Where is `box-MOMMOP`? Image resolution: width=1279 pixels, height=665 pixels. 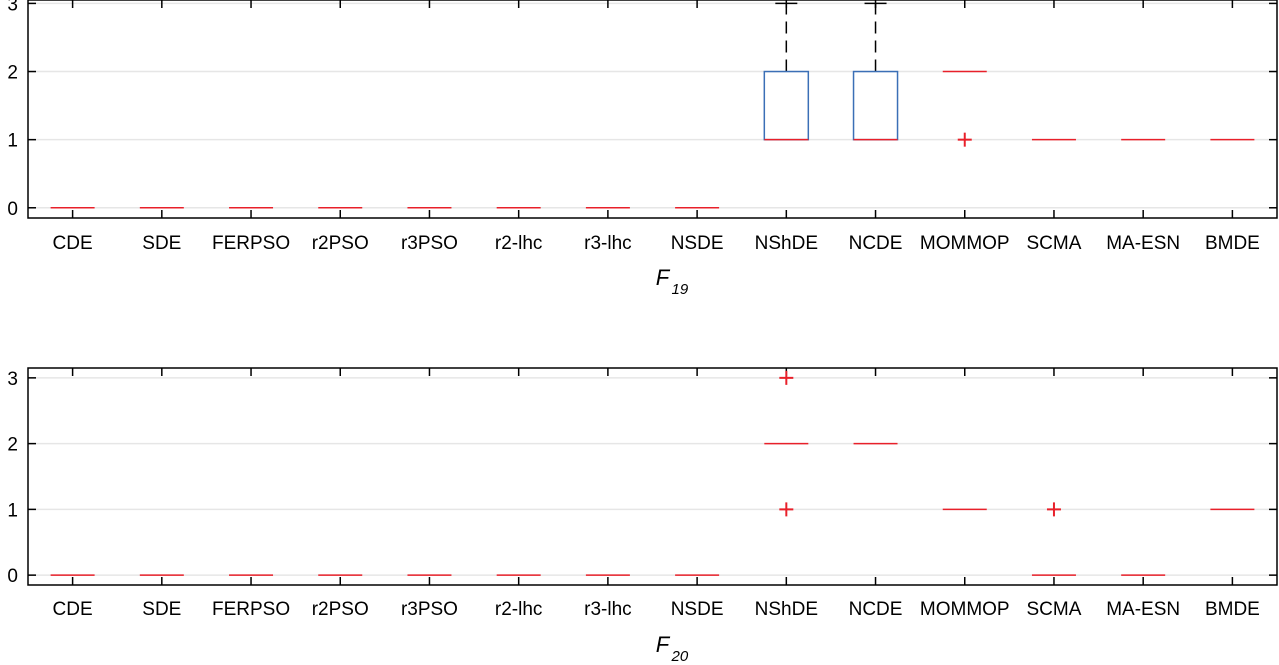 box-MOMMOP is located at coordinates (964, 108).